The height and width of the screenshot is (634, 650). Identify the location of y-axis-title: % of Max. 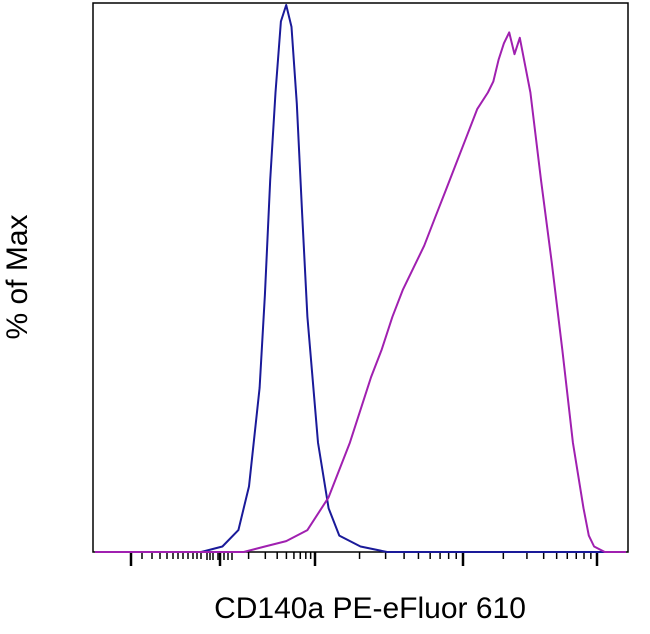
(17, 276).